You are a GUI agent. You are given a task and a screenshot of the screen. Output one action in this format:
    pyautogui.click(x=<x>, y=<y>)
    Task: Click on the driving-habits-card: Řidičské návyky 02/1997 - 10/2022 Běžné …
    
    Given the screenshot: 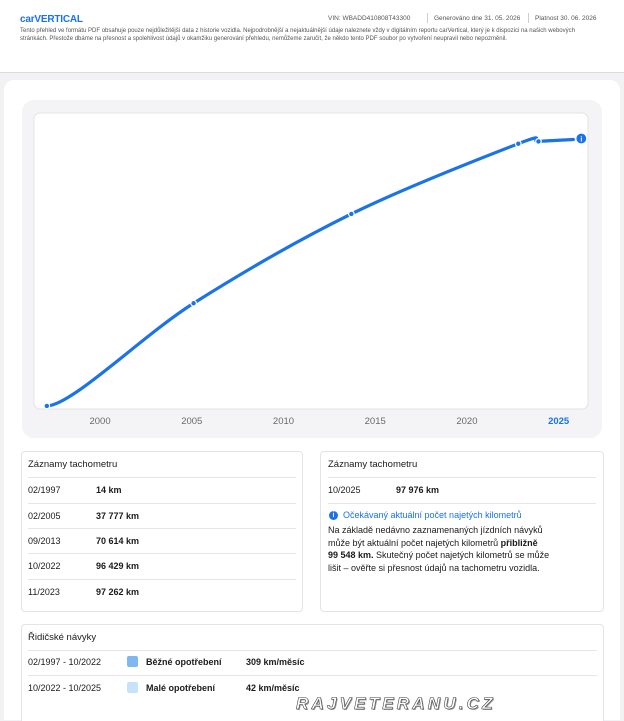 What is the action you would take?
    pyautogui.click(x=312, y=672)
    